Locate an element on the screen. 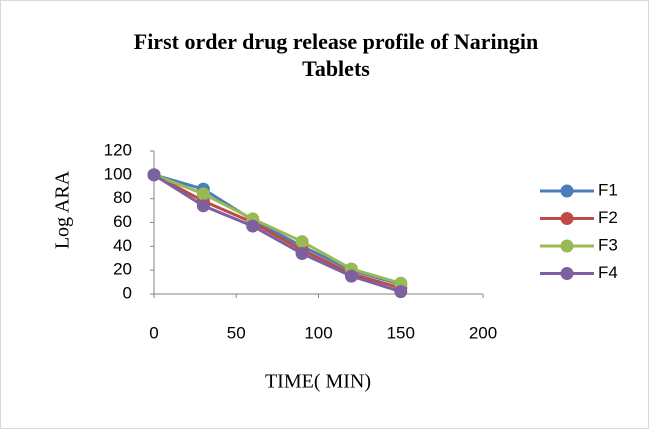 The width and height of the screenshot is (649, 429). y-tick-label: 0 is located at coordinates (127, 292).